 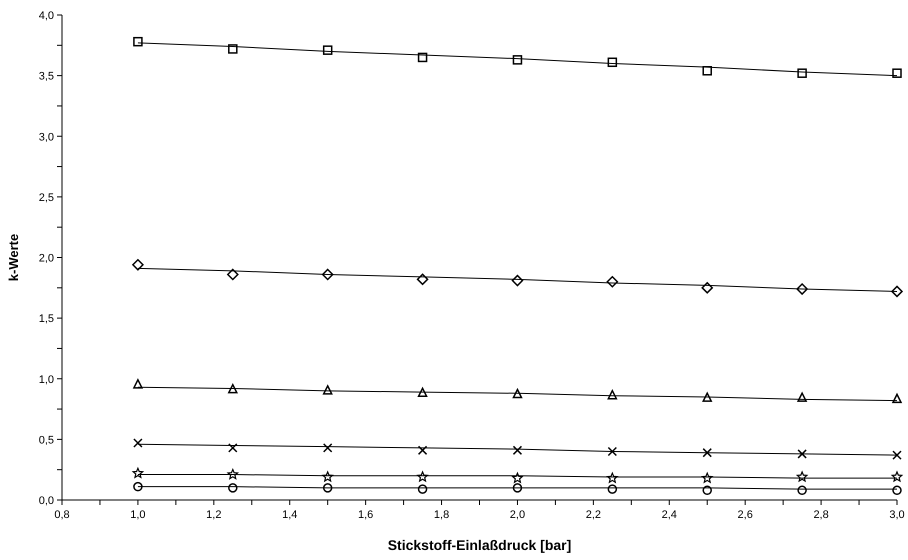 I want to click on x-tick-label: 1,8, so click(x=442, y=515).